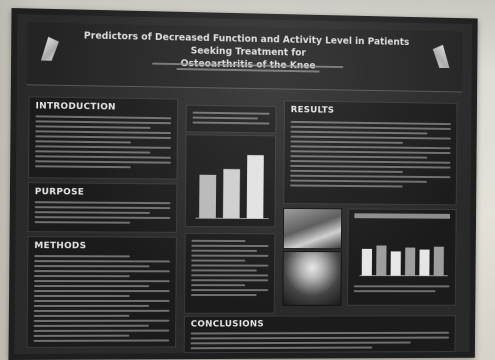  I want to click on clinical-photo-top, so click(312, 228).